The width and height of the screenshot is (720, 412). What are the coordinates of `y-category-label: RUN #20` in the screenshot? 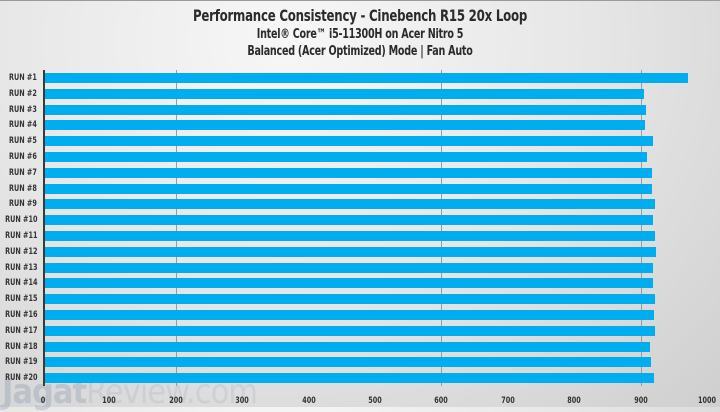 It's located at (20, 378).